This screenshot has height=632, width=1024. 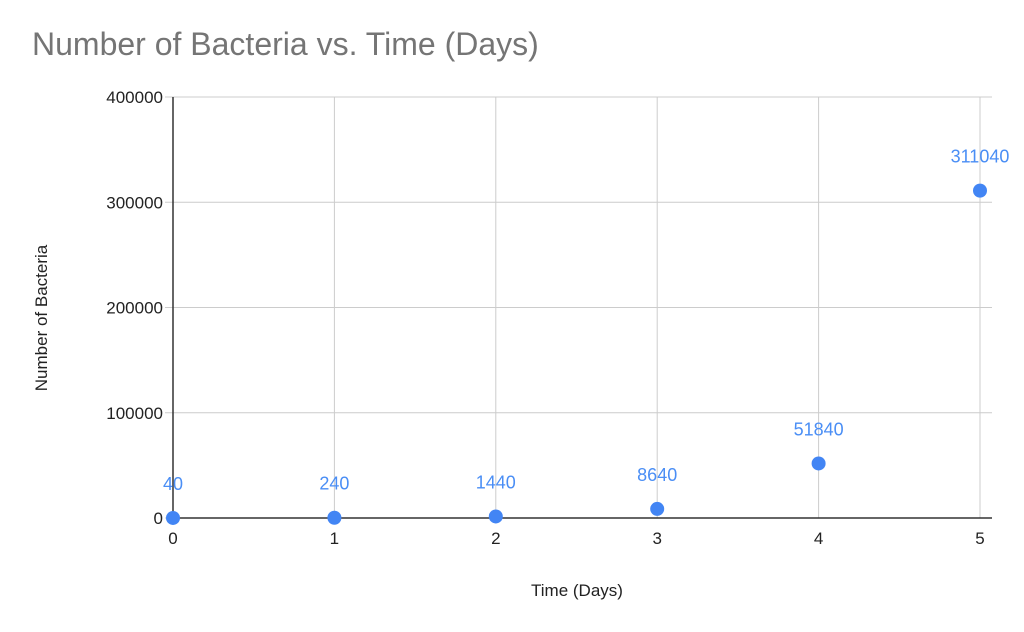 What do you see at coordinates (577, 590) in the screenshot?
I see `x-axis-title: Time (Days)` at bounding box center [577, 590].